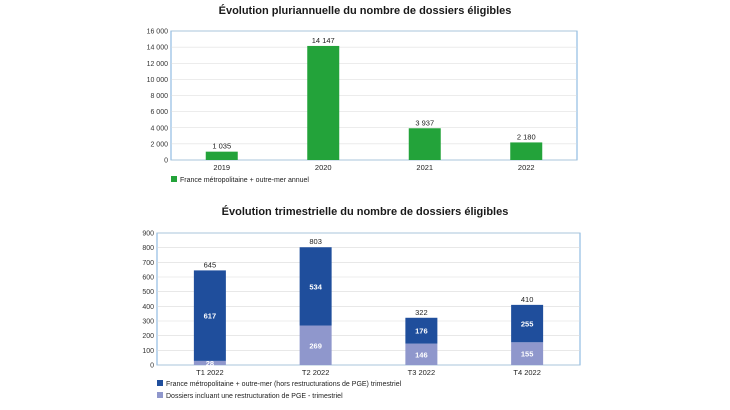 The height and width of the screenshot is (410, 730). I want to click on quarterly-legend-swatch-hors-pge, so click(160, 383).